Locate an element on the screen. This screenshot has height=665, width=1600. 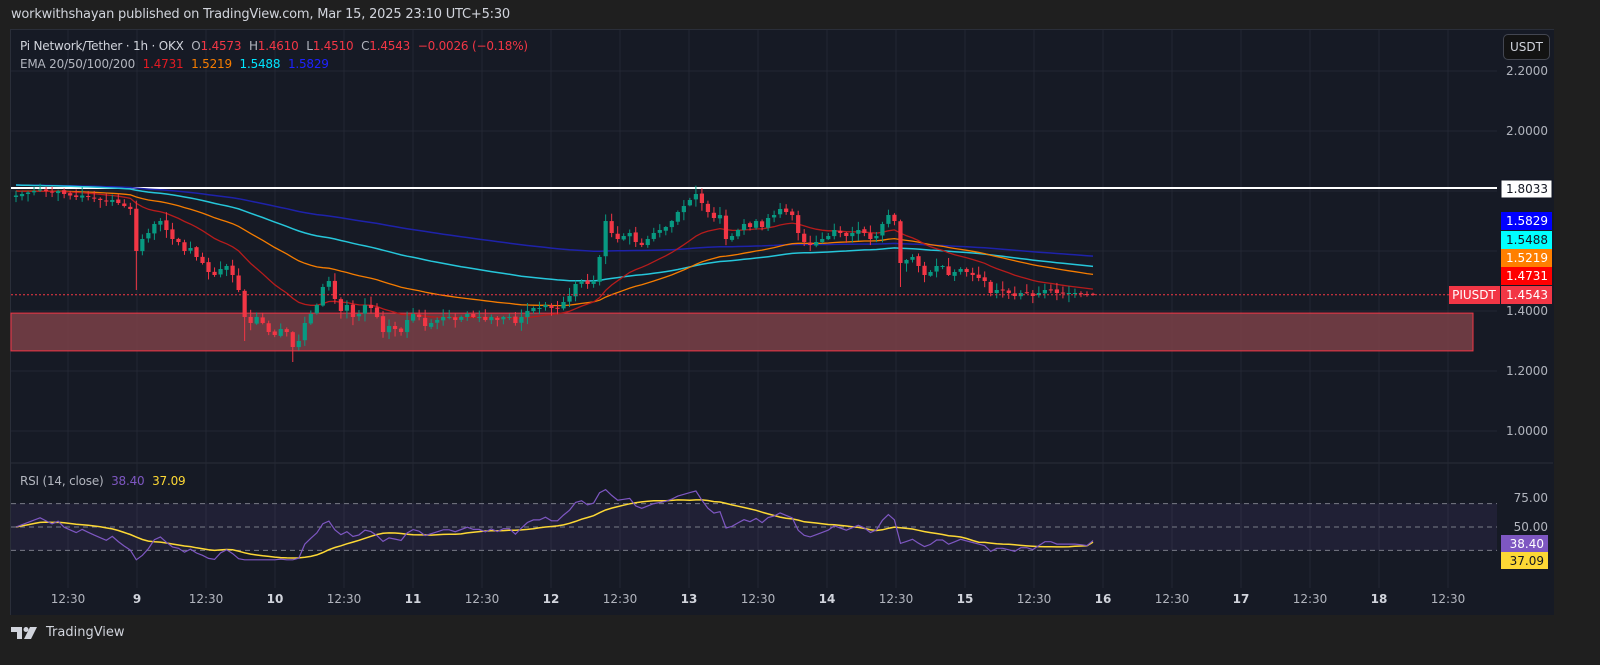
tradingview-logo: TradingView is located at coordinates (68, 632).